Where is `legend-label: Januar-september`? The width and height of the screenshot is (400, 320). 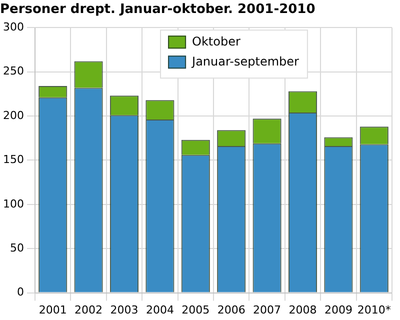
legend-label: Januar-september is located at coordinates (245, 61).